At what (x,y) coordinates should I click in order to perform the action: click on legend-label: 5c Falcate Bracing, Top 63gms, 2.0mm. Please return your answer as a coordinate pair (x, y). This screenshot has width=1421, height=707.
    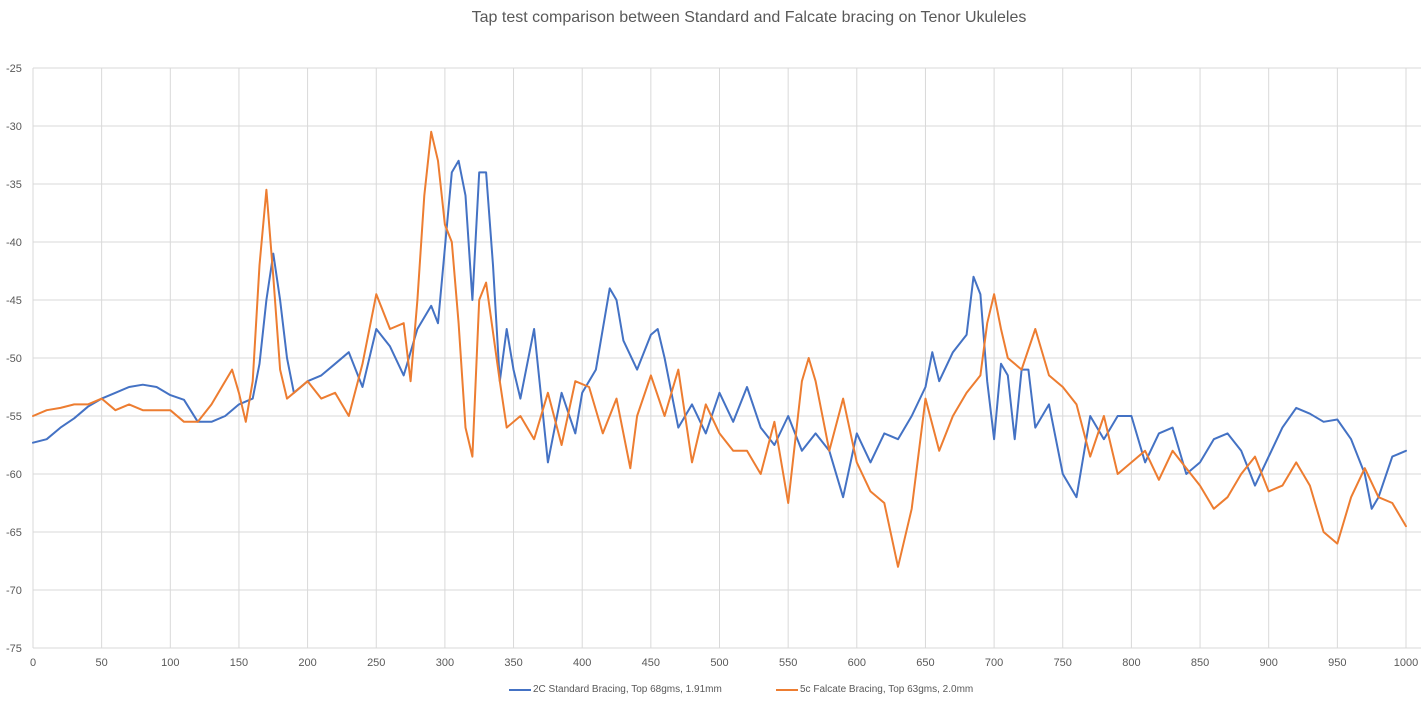
    Looking at the image, I should click on (887, 689).